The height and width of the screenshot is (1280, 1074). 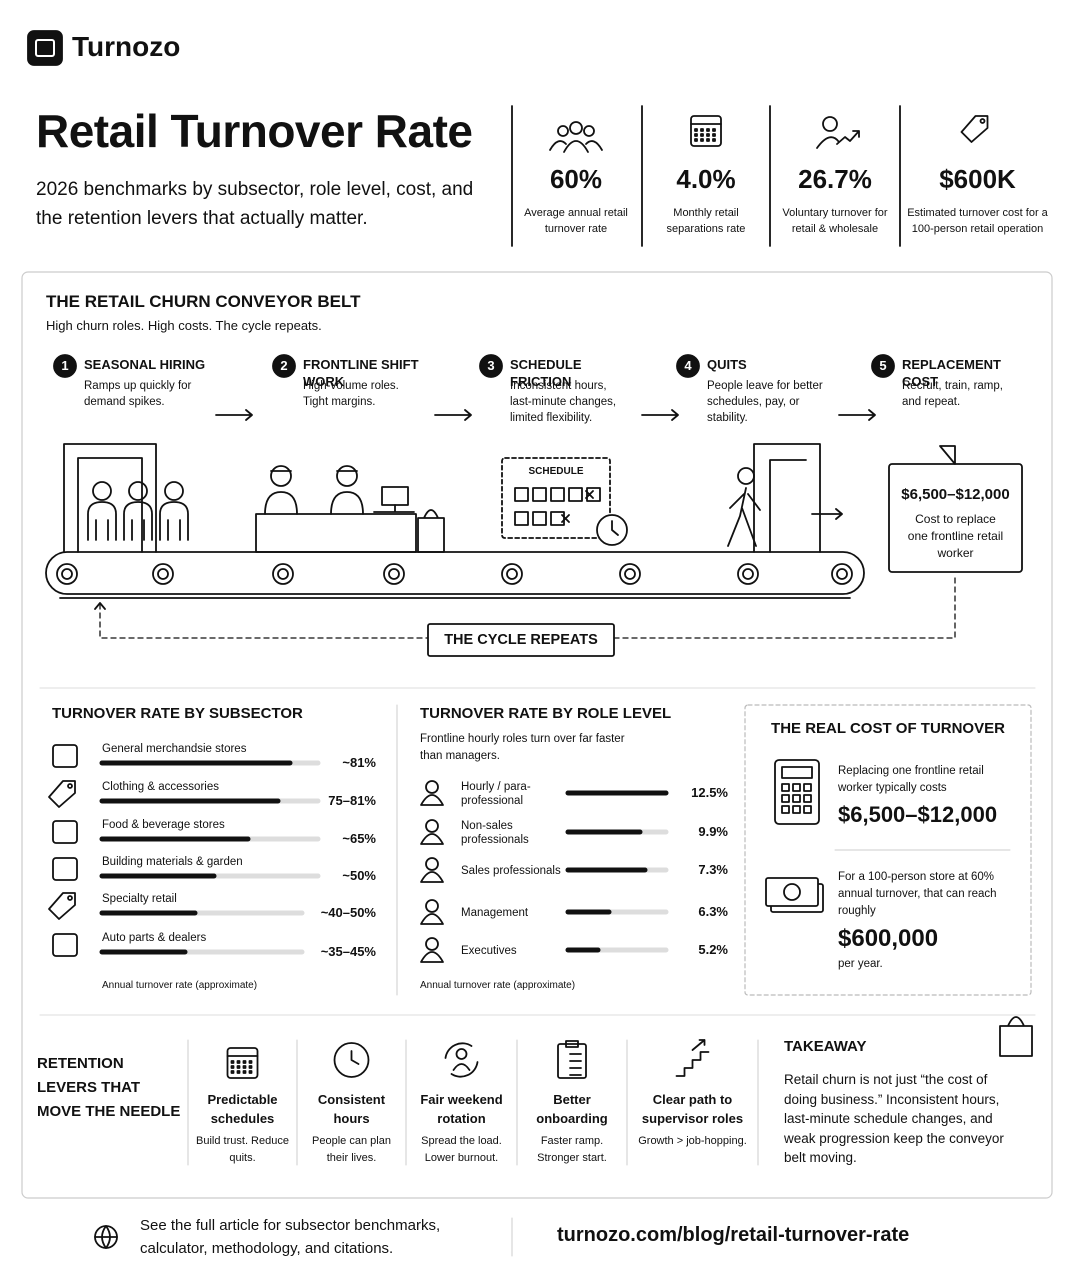 What do you see at coordinates (888, 728) in the screenshot?
I see `section-title: THE REAL COST OF TURNOVER` at bounding box center [888, 728].